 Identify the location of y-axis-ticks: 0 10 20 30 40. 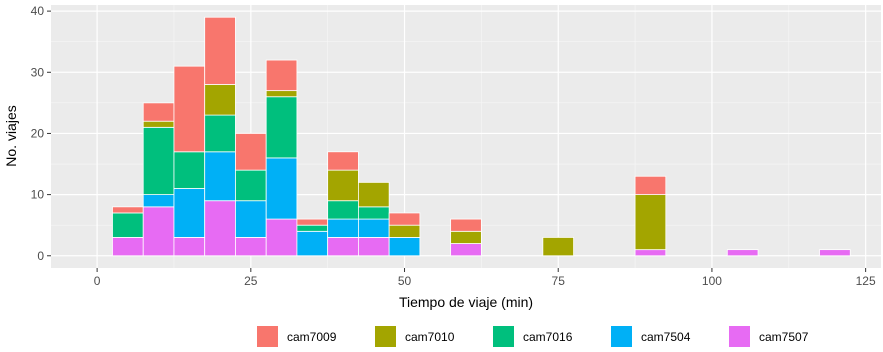
(41, 133).